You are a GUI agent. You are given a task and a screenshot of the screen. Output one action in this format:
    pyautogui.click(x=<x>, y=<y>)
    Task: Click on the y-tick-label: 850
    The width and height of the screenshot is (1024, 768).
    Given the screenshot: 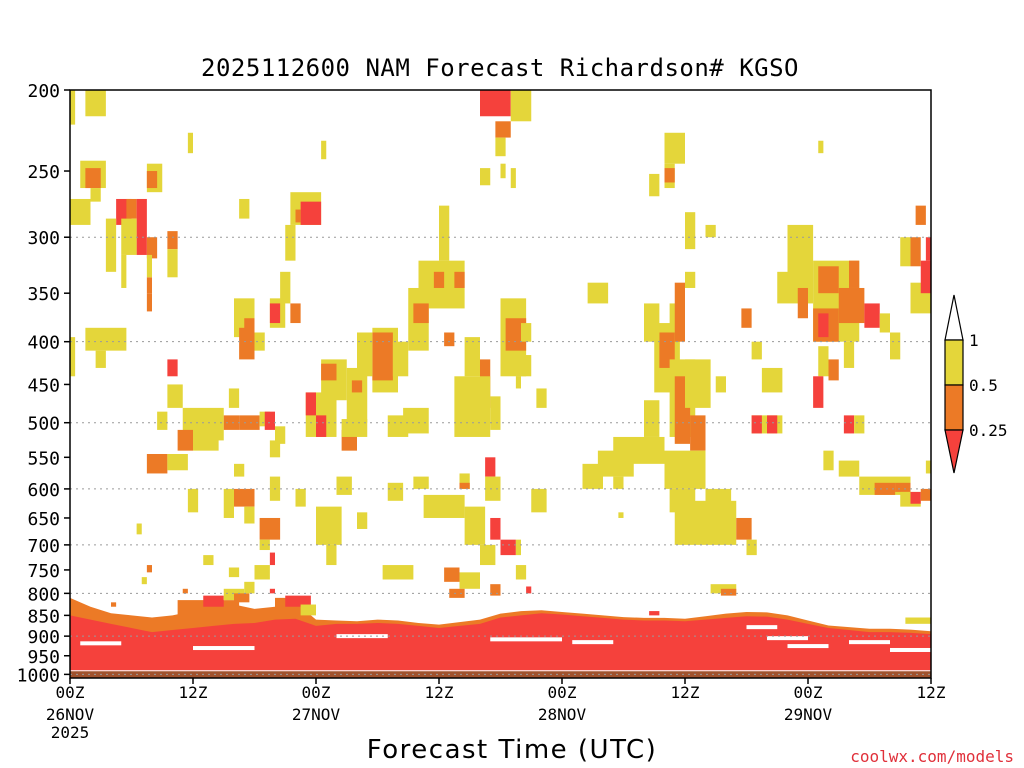 What is the action you would take?
    pyautogui.click(x=43, y=616)
    